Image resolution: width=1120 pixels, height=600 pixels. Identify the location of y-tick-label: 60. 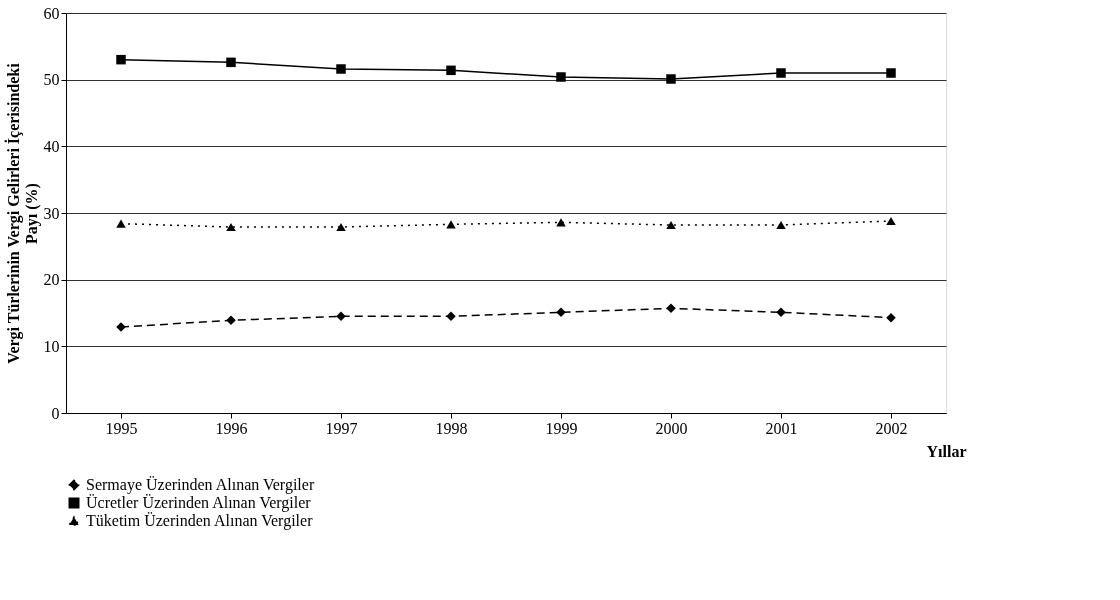
(51, 13).